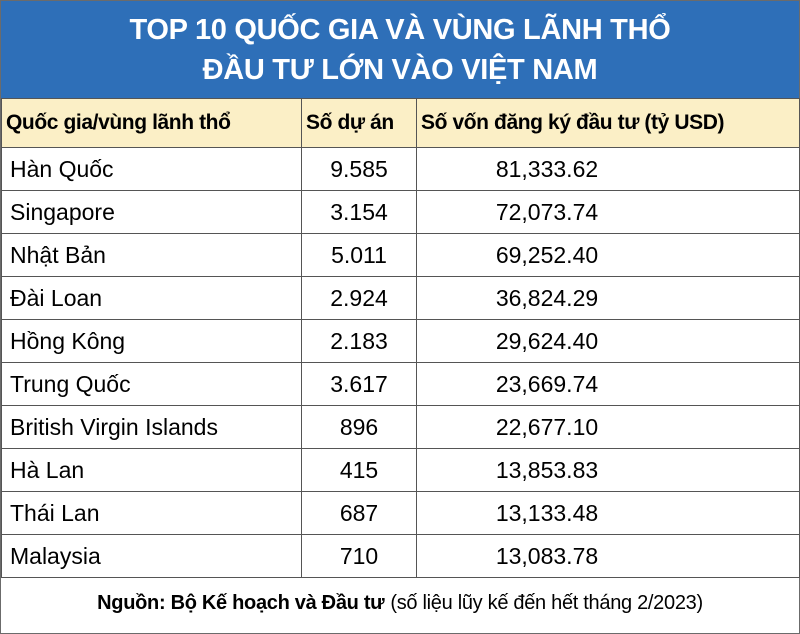  I want to click on table-row: Hà Lan 415 13,853.83, so click(400, 470).